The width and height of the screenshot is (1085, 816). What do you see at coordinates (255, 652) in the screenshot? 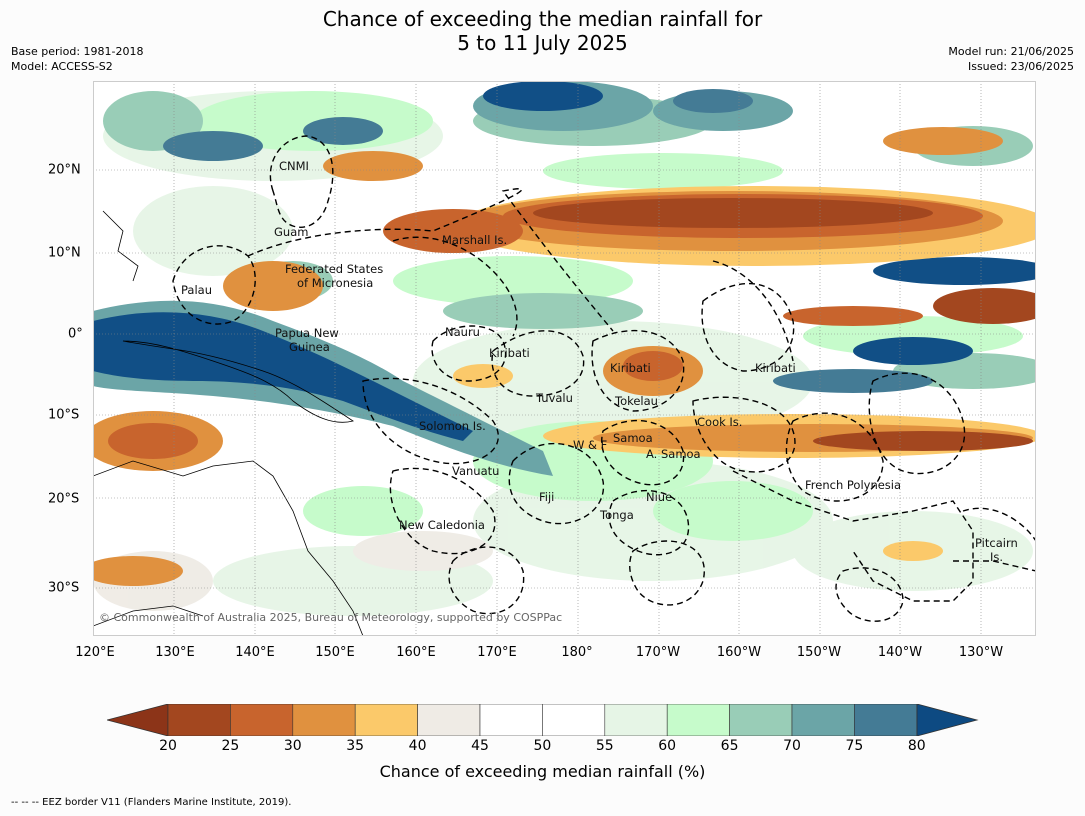
I see `x-tick-label: 140°E` at bounding box center [255, 652].